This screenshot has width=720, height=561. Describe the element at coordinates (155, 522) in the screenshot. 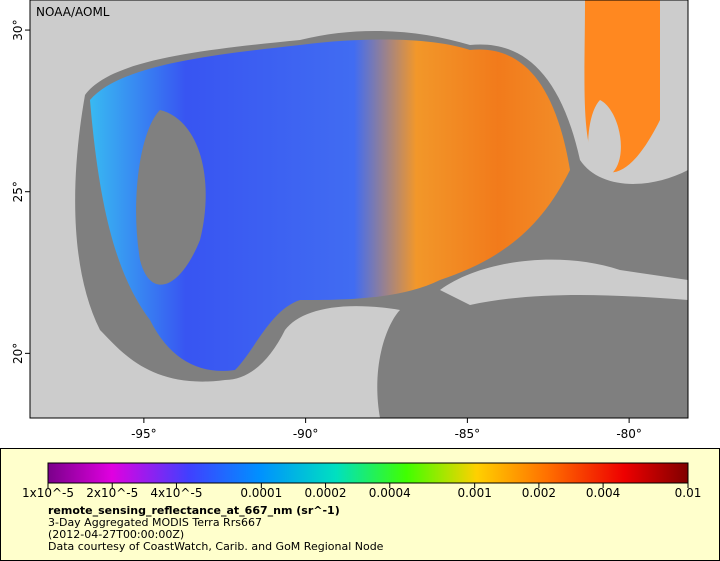

I see `legend-dataset: 3-Day Aggregated MODIS Terra Rrs667` at that location.